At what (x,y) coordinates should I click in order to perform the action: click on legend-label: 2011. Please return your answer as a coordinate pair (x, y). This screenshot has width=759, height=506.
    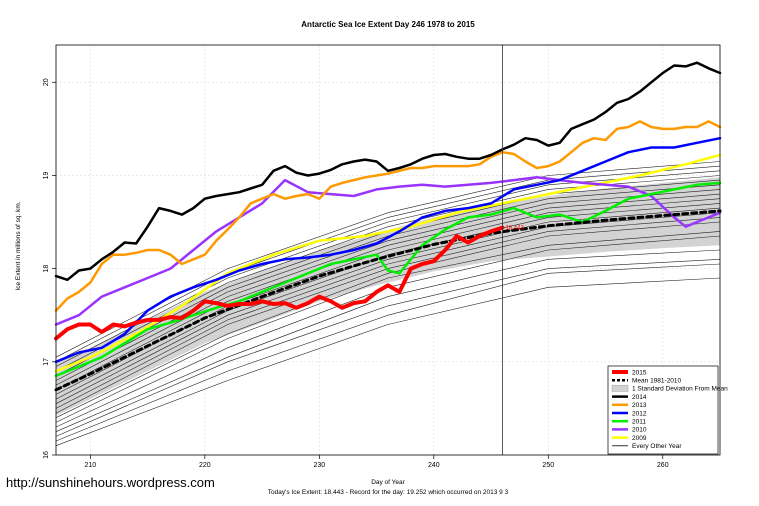
    Looking at the image, I should click on (639, 422).